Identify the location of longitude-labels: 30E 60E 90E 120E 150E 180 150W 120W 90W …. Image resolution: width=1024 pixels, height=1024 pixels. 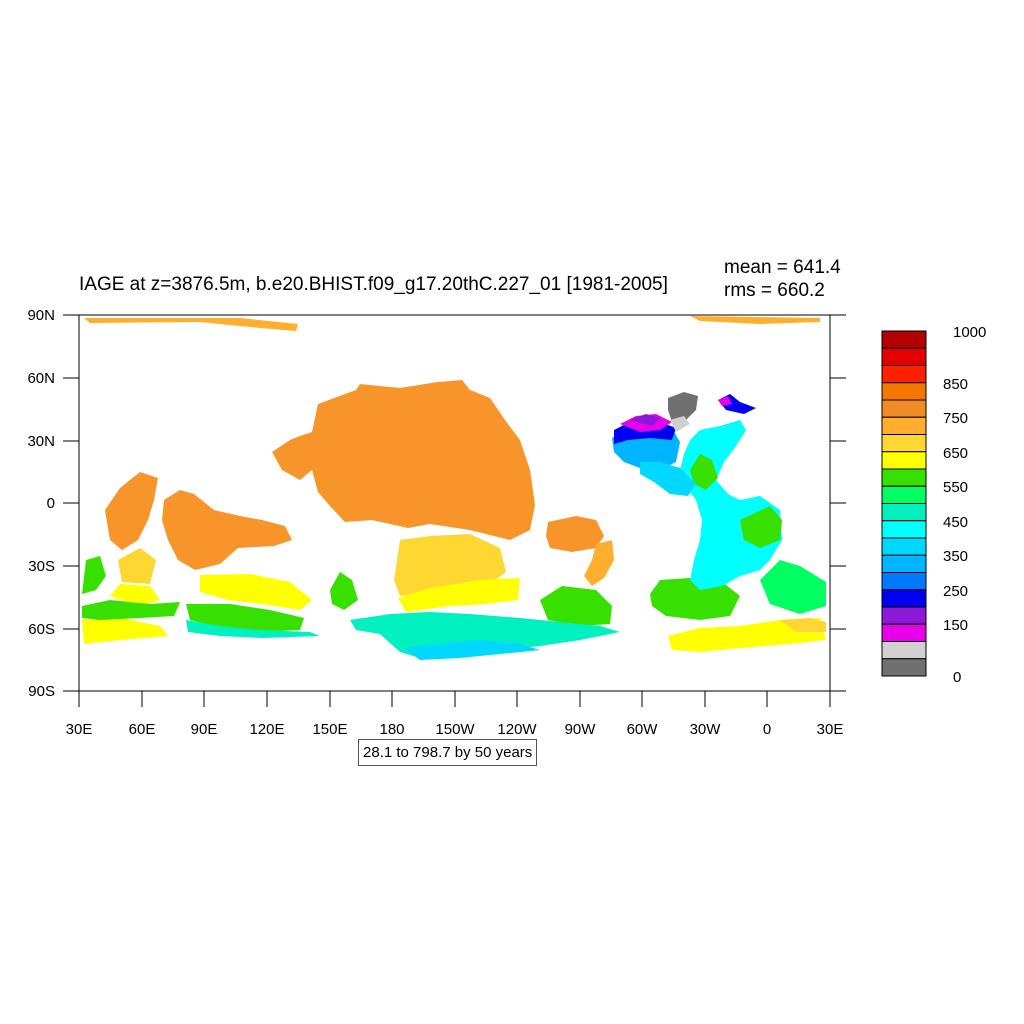
(455, 729).